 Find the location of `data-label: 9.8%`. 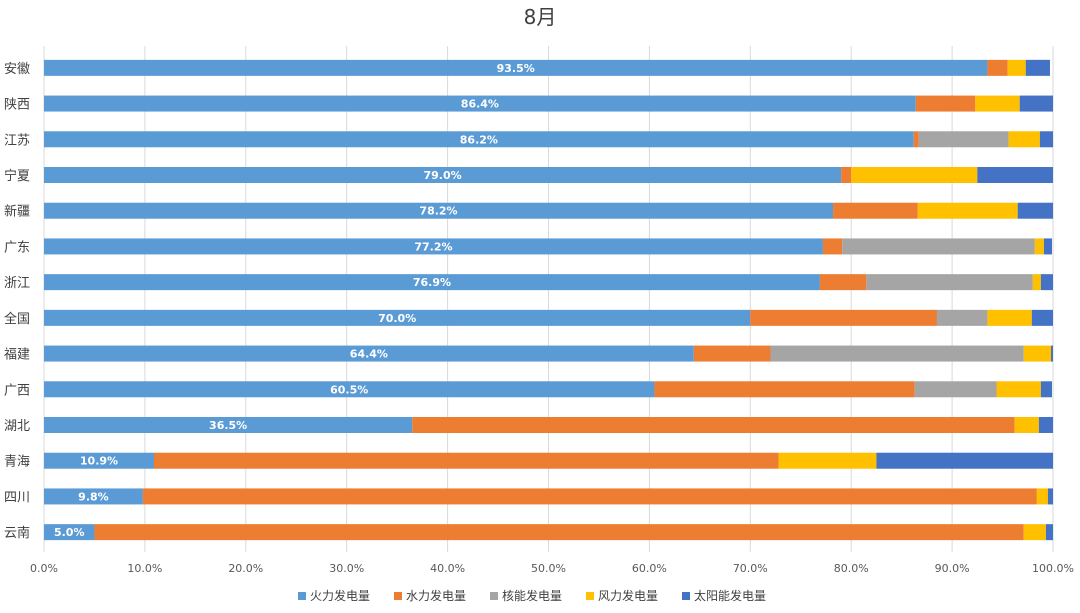

data-label: 9.8% is located at coordinates (93, 496).